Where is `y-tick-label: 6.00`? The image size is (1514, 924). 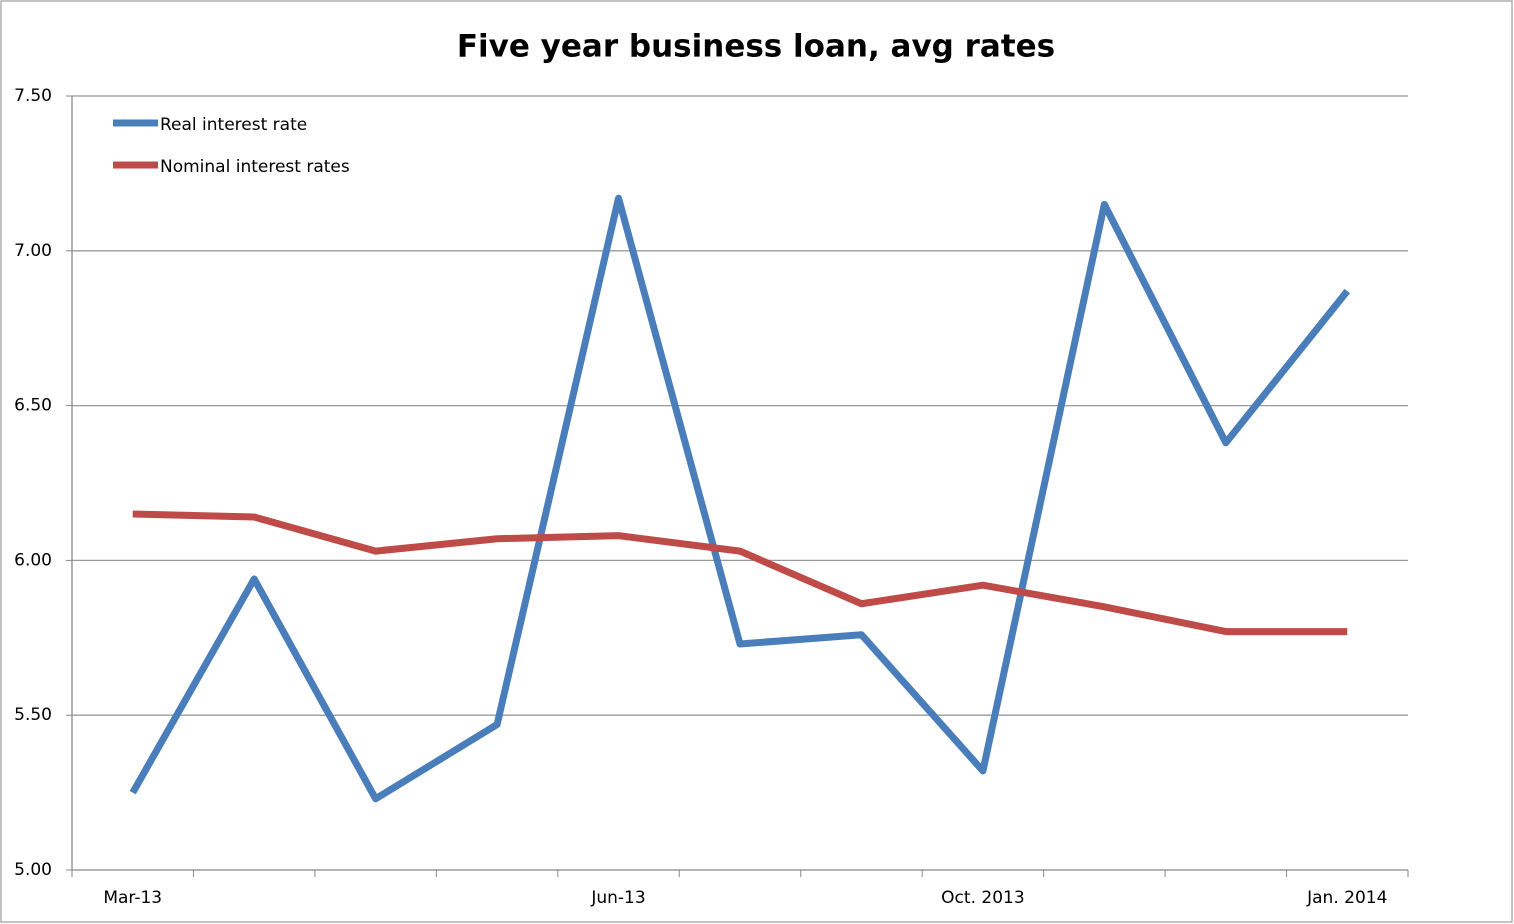 y-tick-label: 6.00 is located at coordinates (33, 560).